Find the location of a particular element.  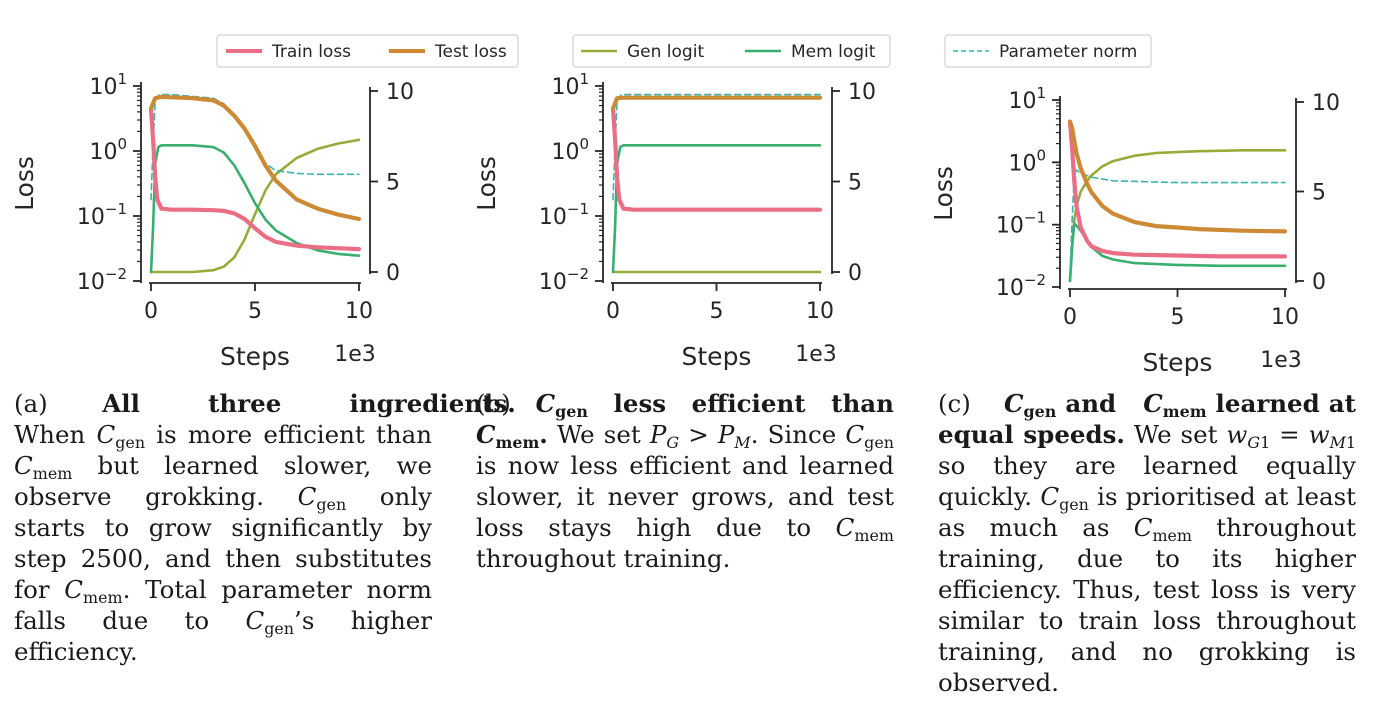

panel-c-legend: Parameter norm is located at coordinates (1048, 51).